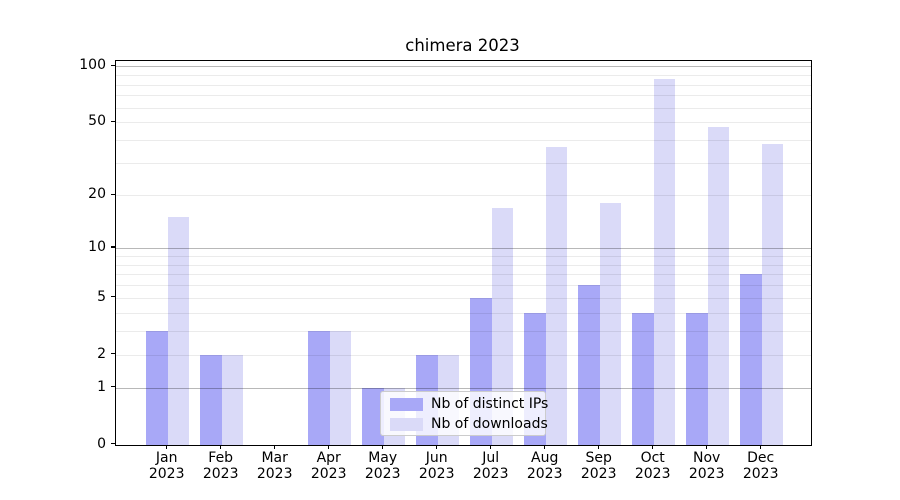 The height and width of the screenshot is (500, 900). Describe the element at coordinates (274, 466) in the screenshot. I see `x-tick-label: Mar 2023` at that location.